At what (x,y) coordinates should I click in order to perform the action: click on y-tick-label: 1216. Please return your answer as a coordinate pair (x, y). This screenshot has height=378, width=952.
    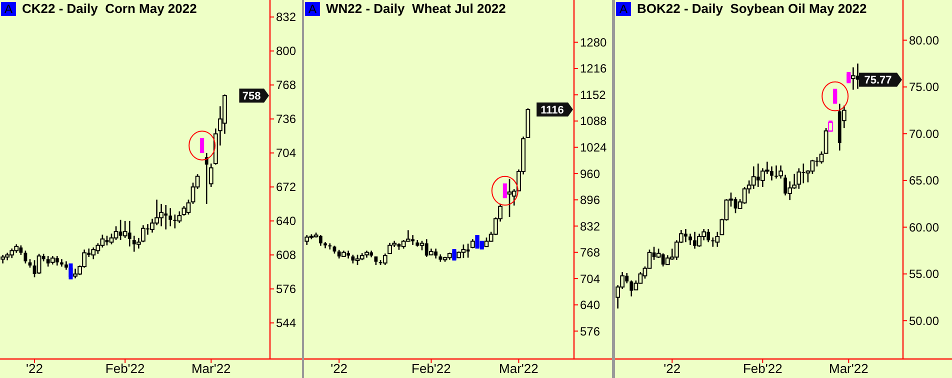
    Looking at the image, I should click on (594, 69).